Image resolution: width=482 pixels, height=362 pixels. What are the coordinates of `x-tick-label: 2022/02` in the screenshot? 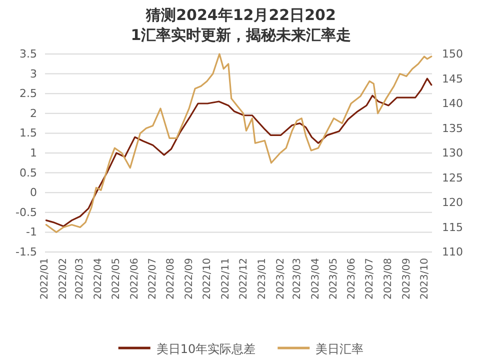 It's located at (63, 279).